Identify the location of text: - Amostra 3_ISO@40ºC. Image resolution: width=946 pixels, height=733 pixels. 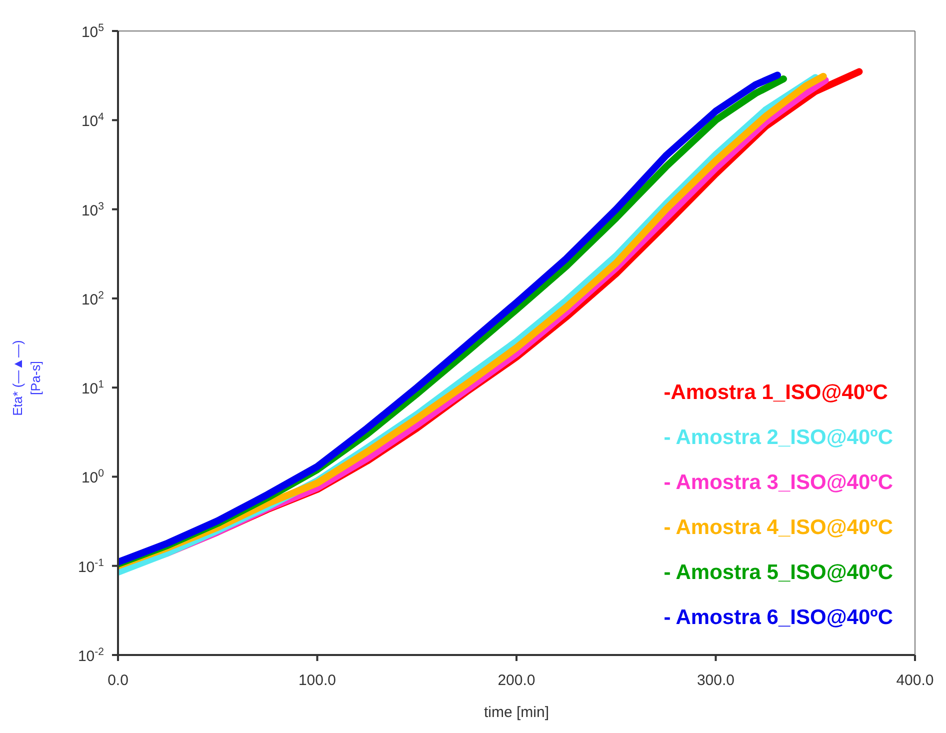
(778, 482).